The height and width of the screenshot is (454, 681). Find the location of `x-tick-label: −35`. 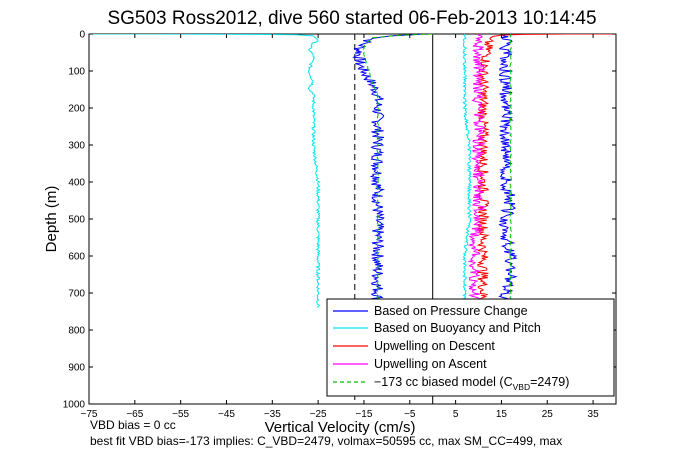

x-tick-label: −35 is located at coordinates (272, 414).